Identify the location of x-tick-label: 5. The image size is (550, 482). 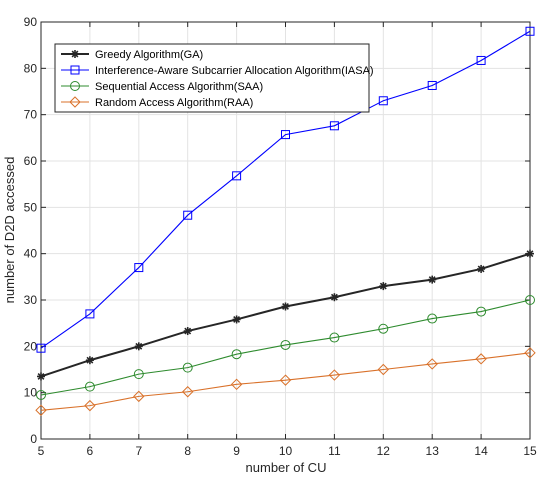
(41, 451).